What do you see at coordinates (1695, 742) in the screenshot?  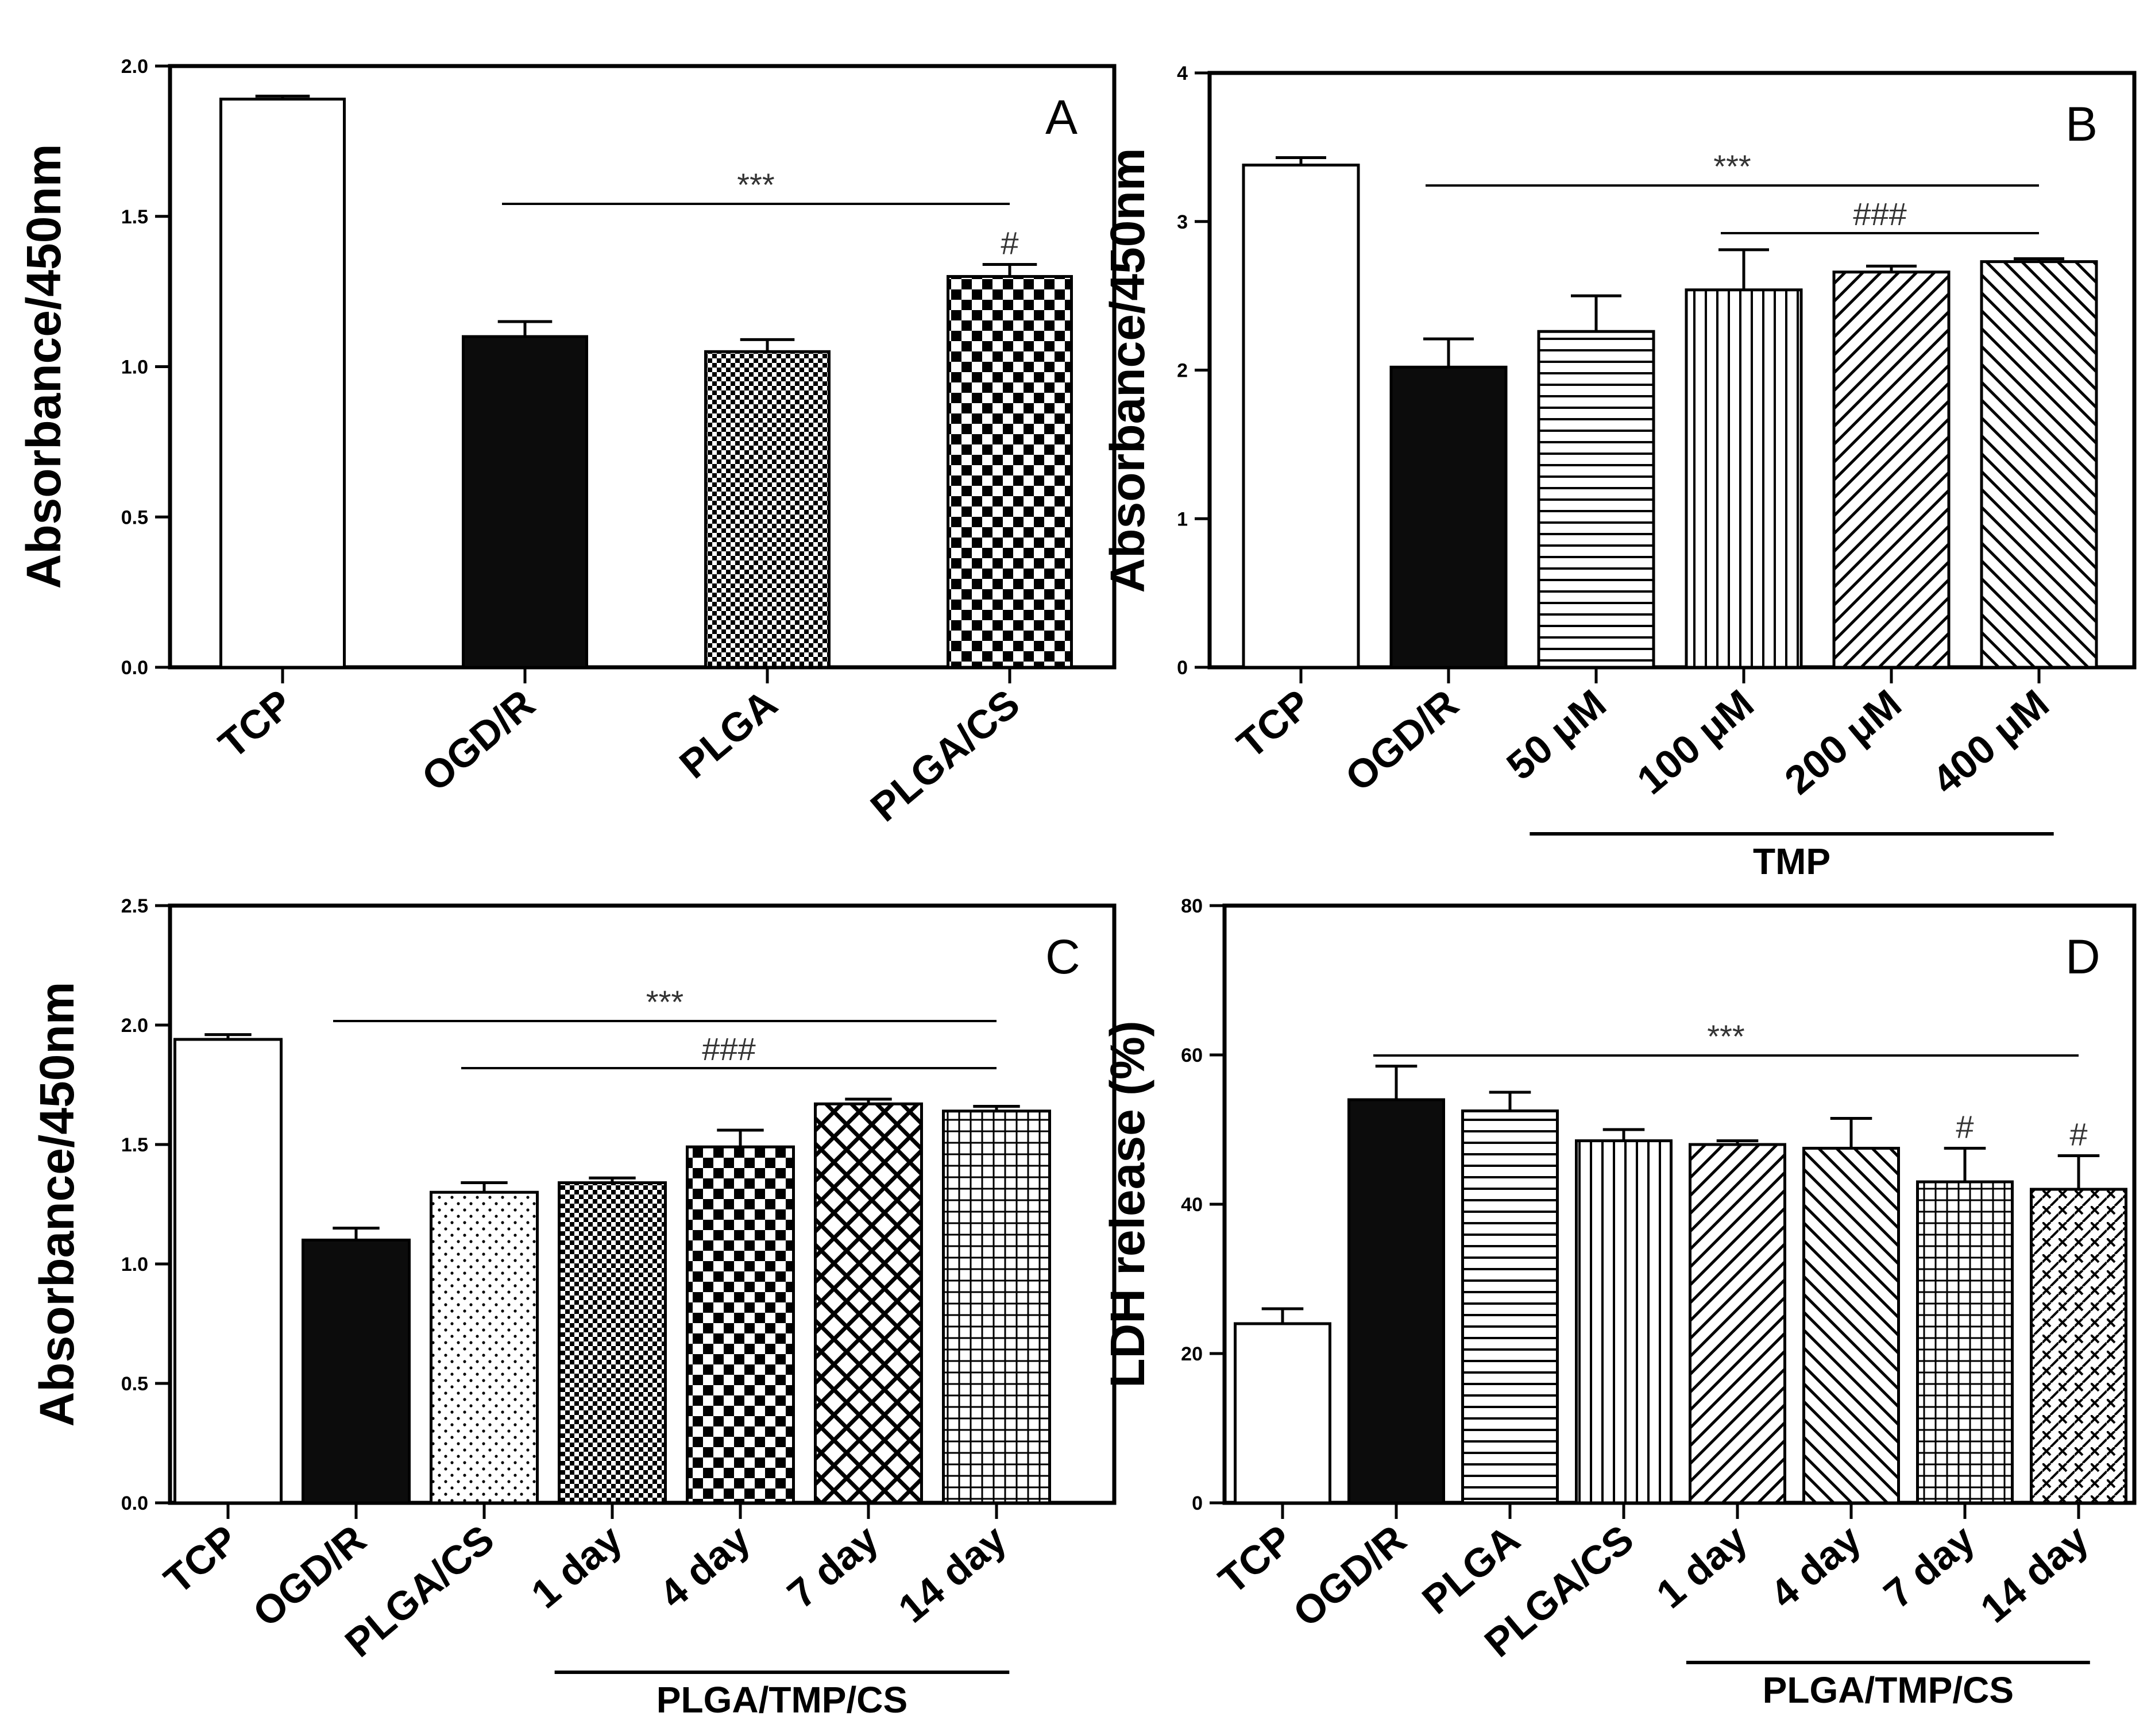 I see `category-label: 100 μM` at bounding box center [1695, 742].